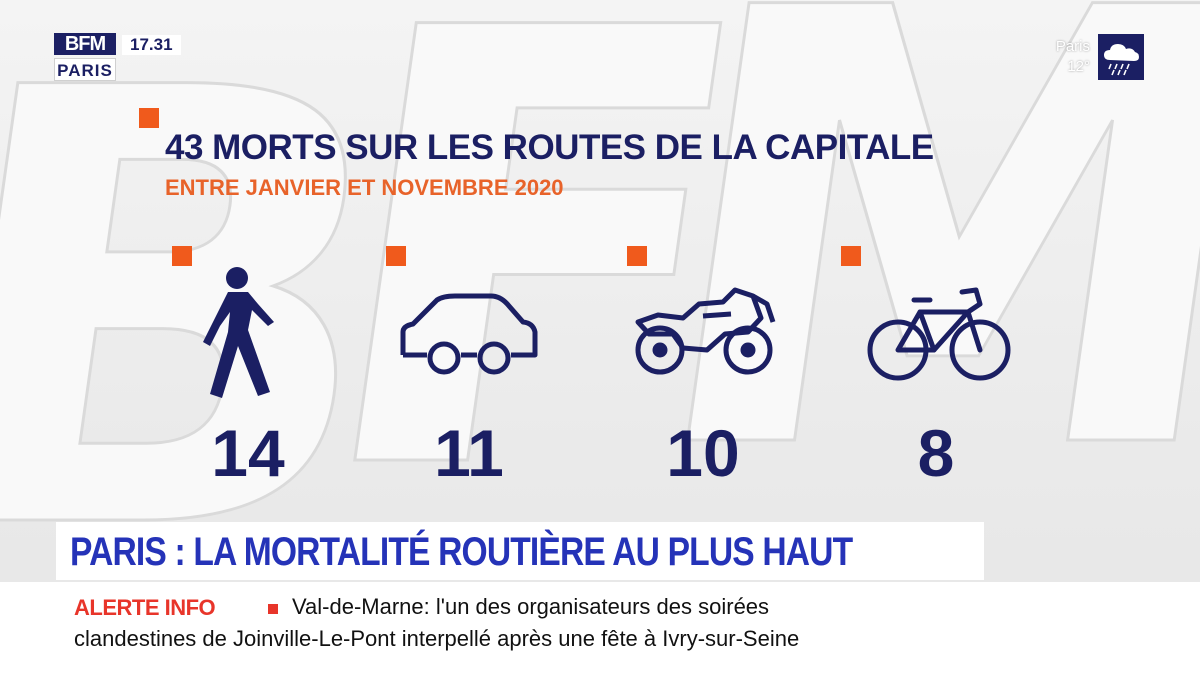  Describe the element at coordinates (1078, 66) in the screenshot. I see `weather-temp: 12°` at that location.